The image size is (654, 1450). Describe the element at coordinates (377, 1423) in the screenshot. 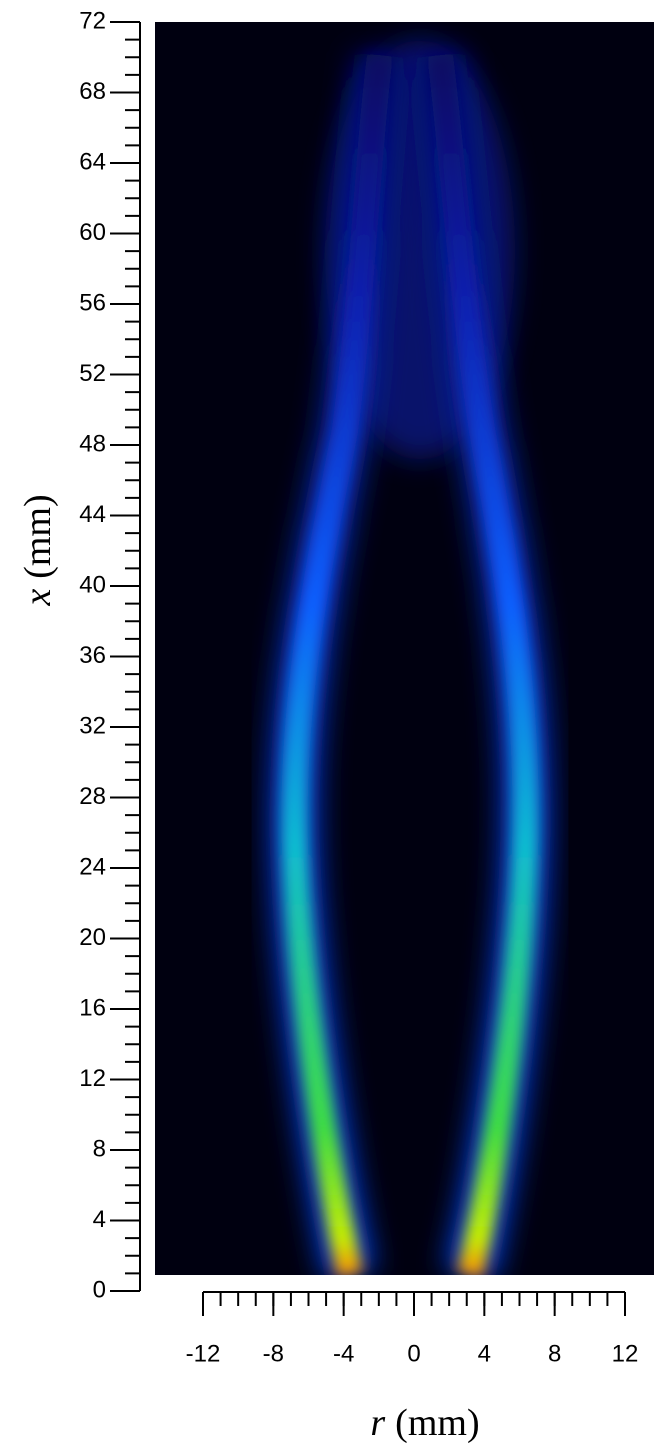

I see `x-axis-symbol: r` at that location.